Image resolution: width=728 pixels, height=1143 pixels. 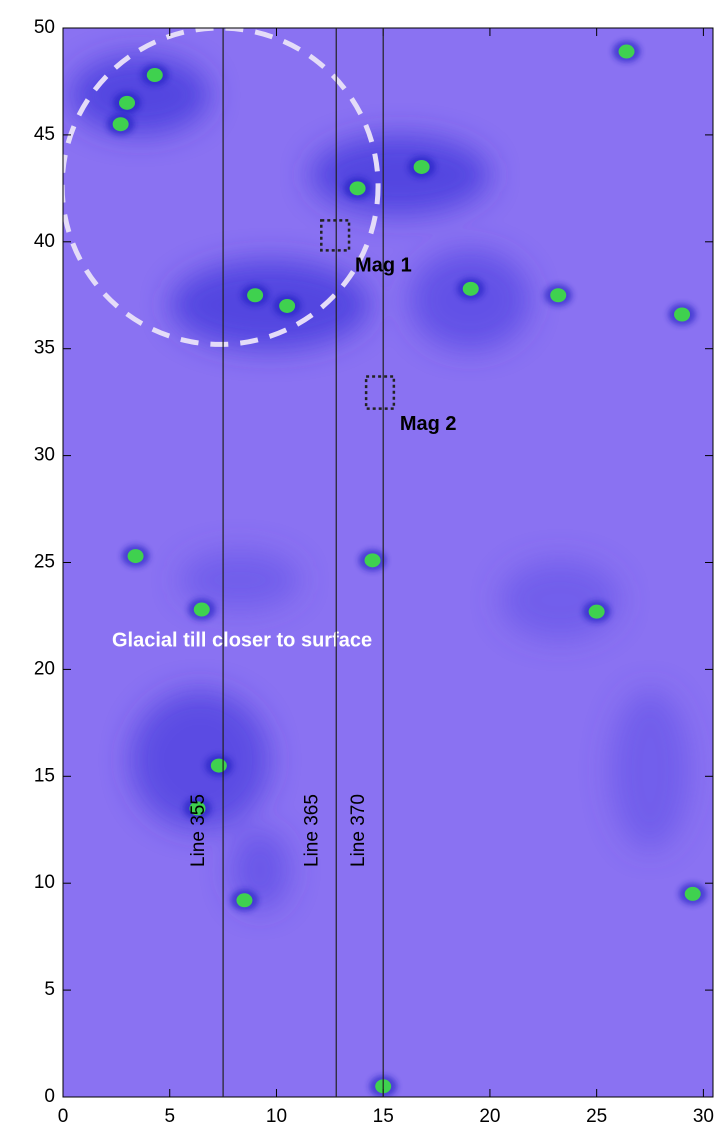 I want to click on y-tick-label: 5, so click(x=49, y=989).